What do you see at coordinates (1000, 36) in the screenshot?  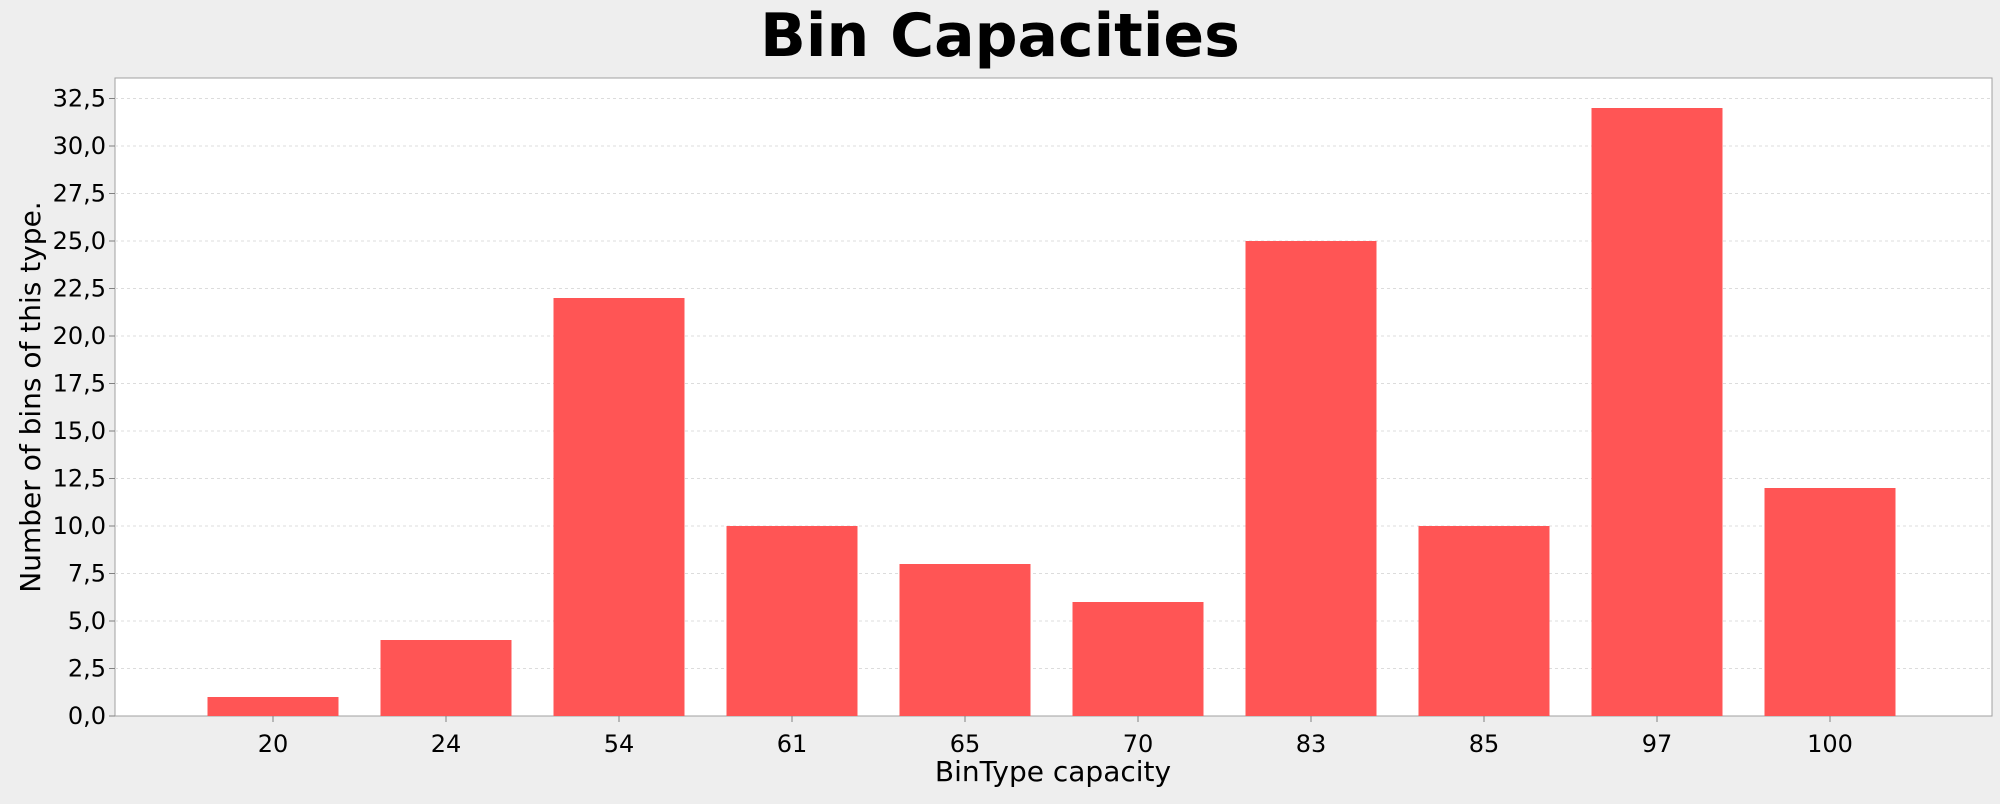 I see `chart-title: Bin Capacities` at bounding box center [1000, 36].